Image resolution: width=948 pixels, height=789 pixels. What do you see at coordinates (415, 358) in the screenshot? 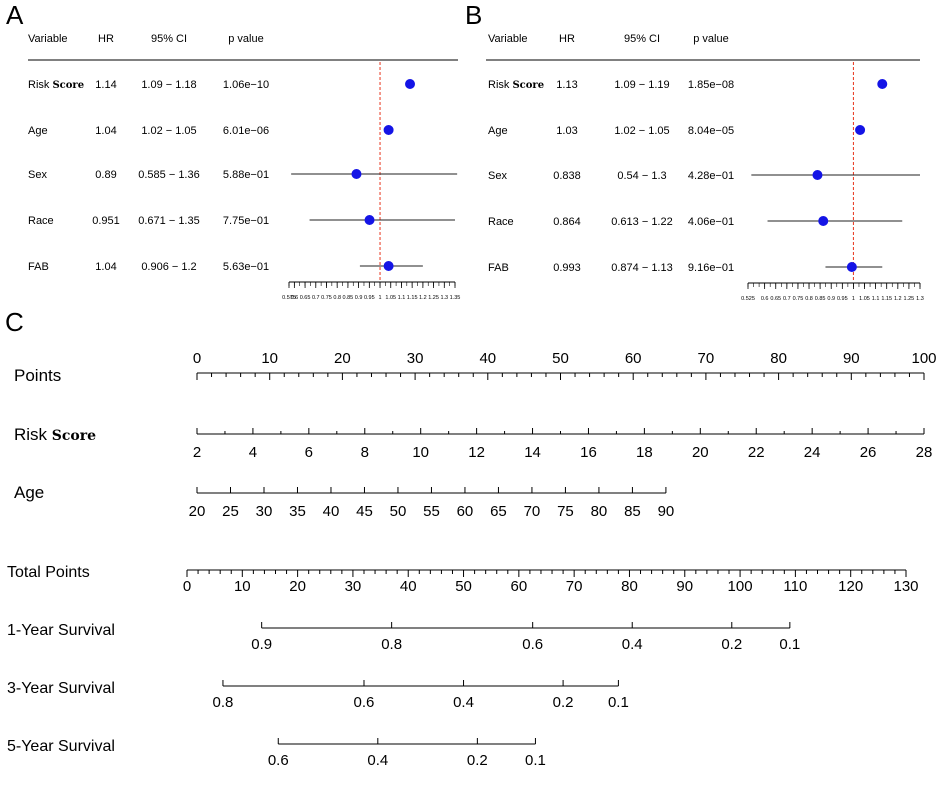
I see `points-tick-label: 30` at bounding box center [415, 358].